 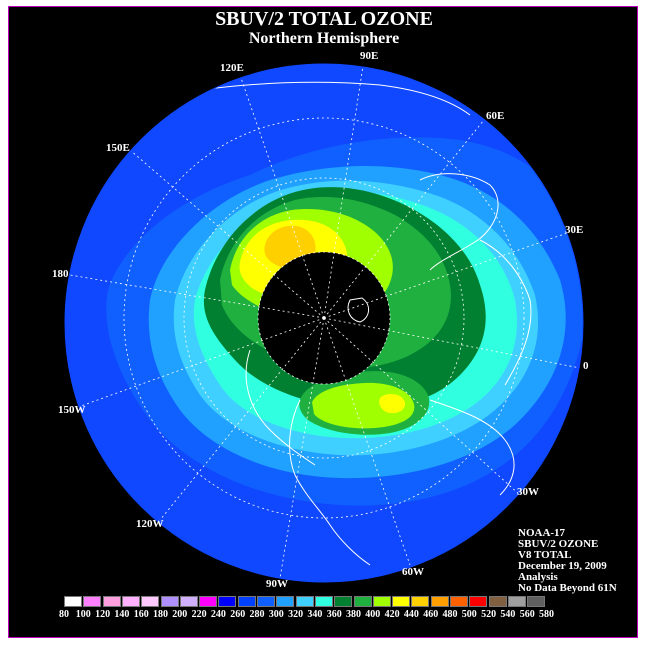 I want to click on info-date: December 19, 2009, so click(x=562, y=566).